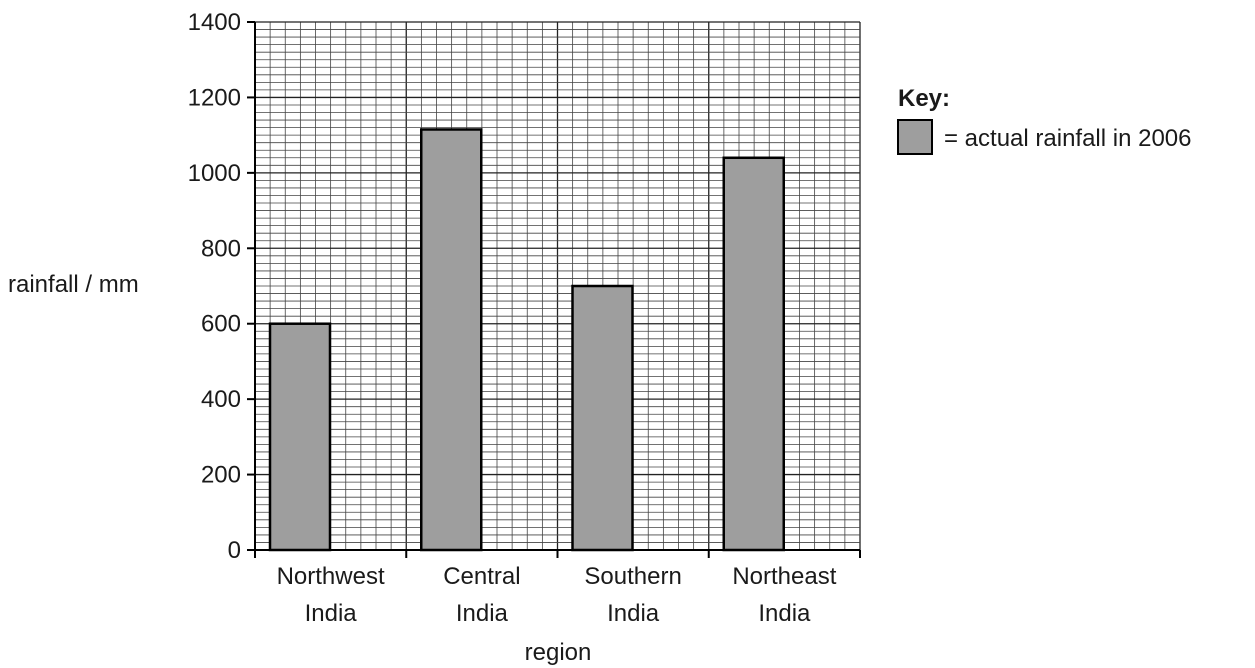 The width and height of the screenshot is (1255, 668). I want to click on legend: Key: = actual rainfall in 2006, so click(1044, 120).